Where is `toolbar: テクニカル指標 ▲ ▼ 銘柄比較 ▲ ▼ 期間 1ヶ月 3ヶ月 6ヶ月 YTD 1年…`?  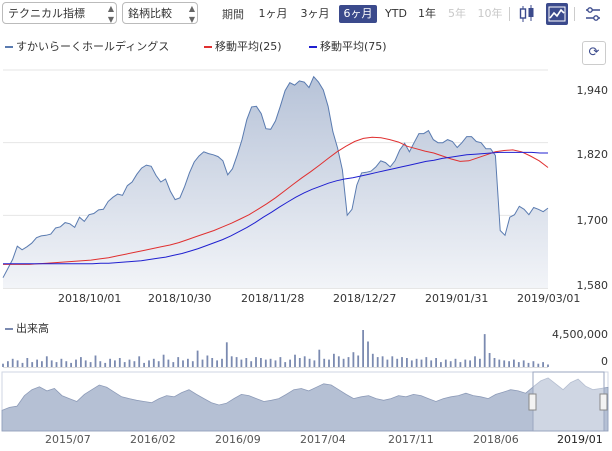 toolbar: テクニカル指標 ▲ ▼ 銘柄比較 ▲ ▼ 期間 1ヶ月 3ヶ月 6ヶ月 YTD 1年… is located at coordinates (306, 14).